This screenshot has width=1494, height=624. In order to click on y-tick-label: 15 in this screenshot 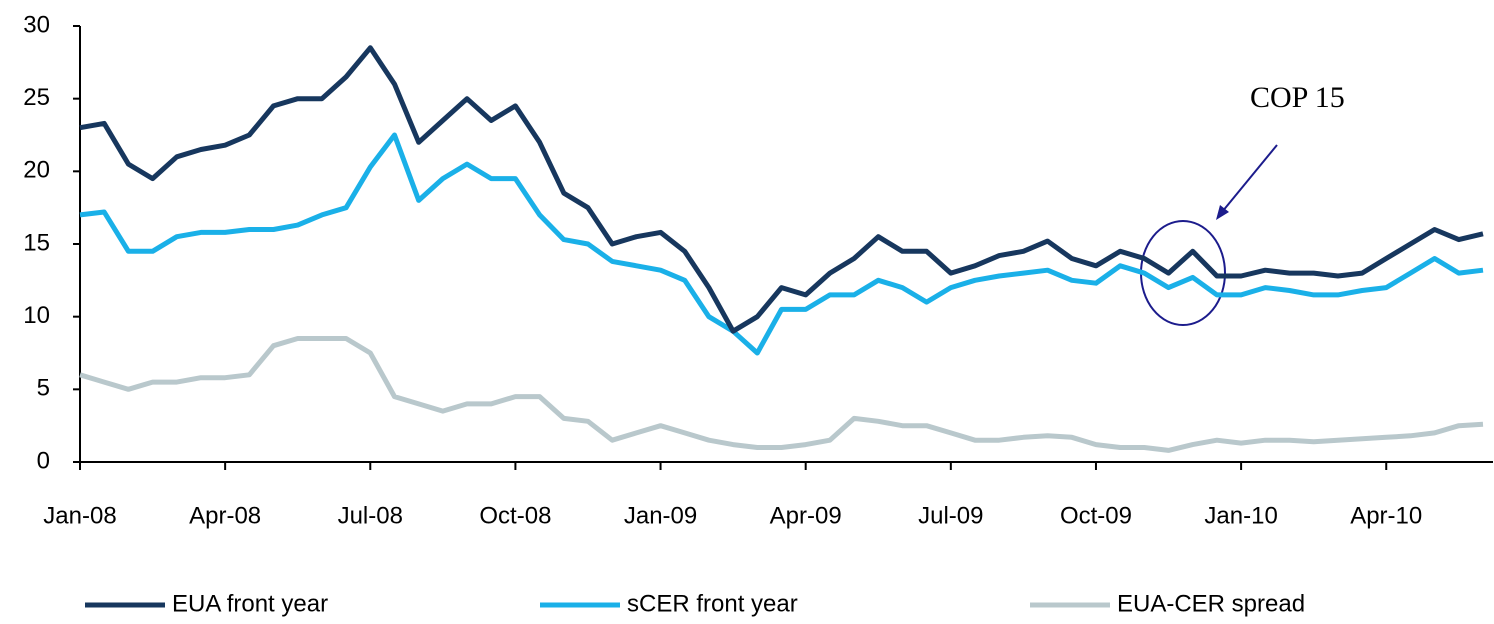, I will do `click(36, 242)`.